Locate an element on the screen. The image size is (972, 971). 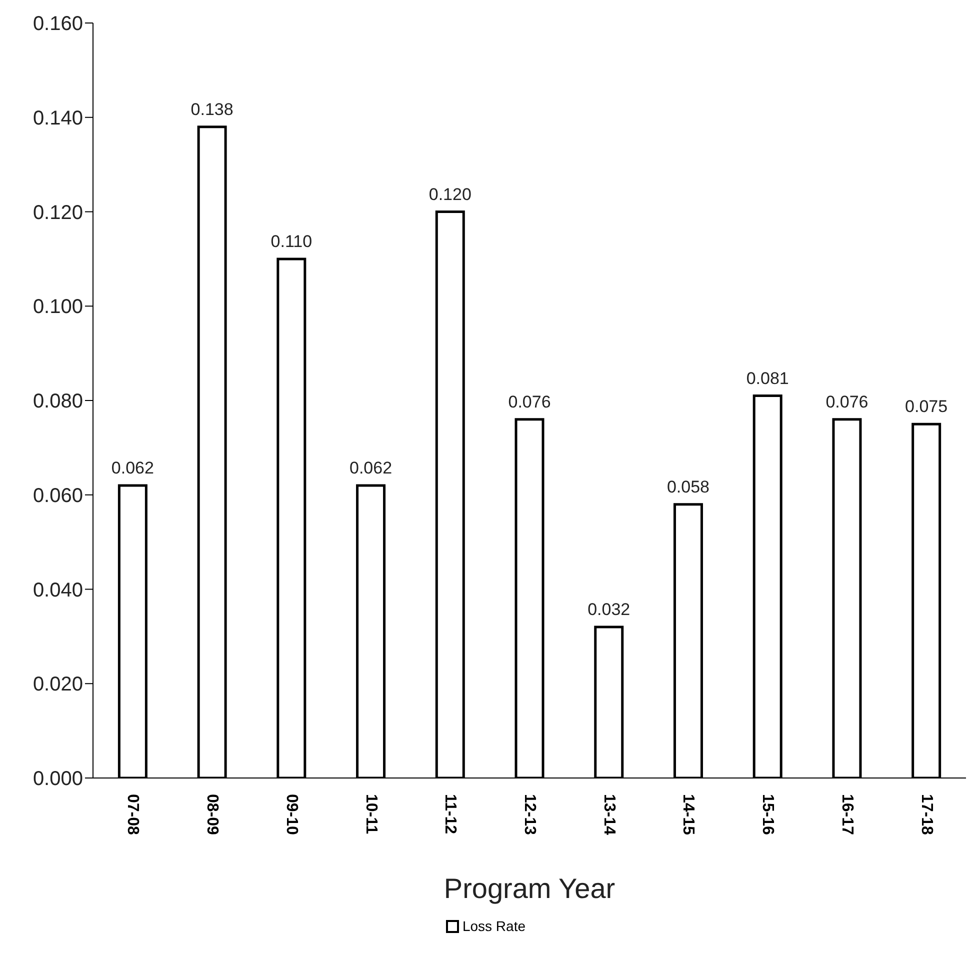
y-tick-label: 0.020 is located at coordinates (57, 685).